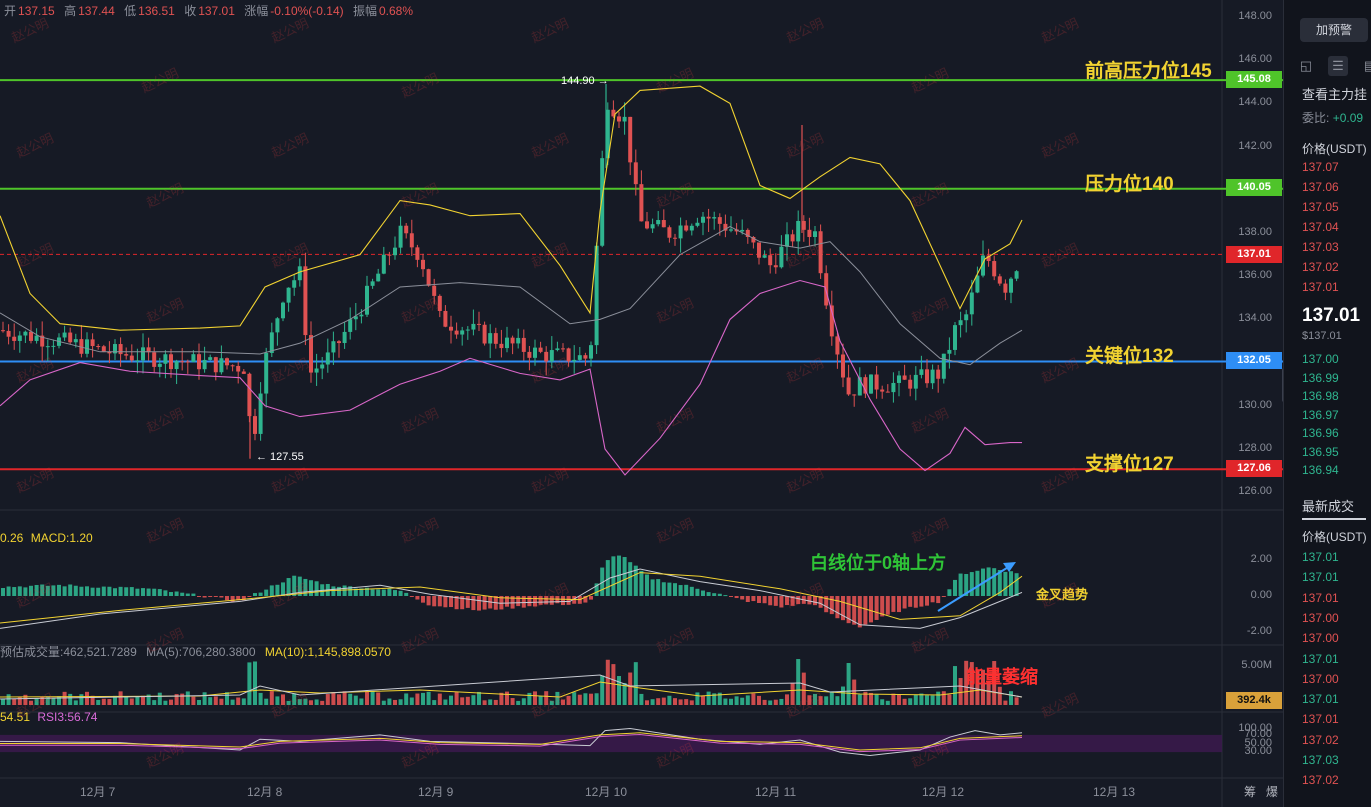 This screenshot has width=1371, height=807. What do you see at coordinates (1306, 65) in the screenshot?
I see `layout-icon: ◱` at bounding box center [1306, 65].